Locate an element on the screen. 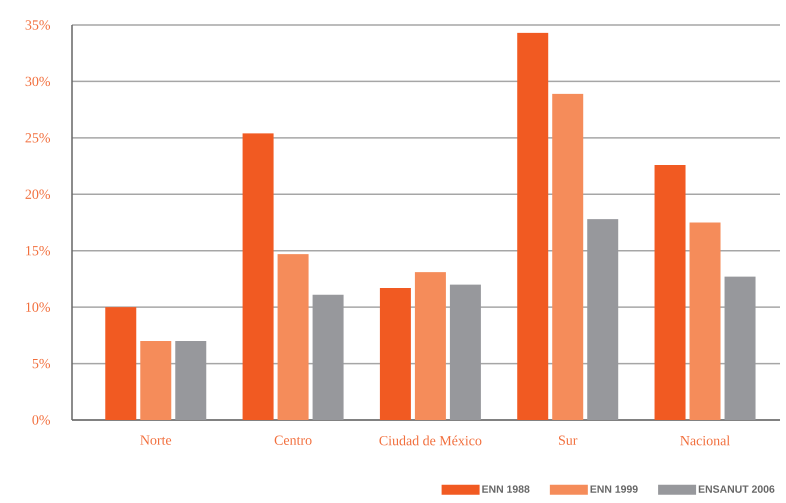 The height and width of the screenshot is (503, 786). x-tick-label: Centro is located at coordinates (293, 440).